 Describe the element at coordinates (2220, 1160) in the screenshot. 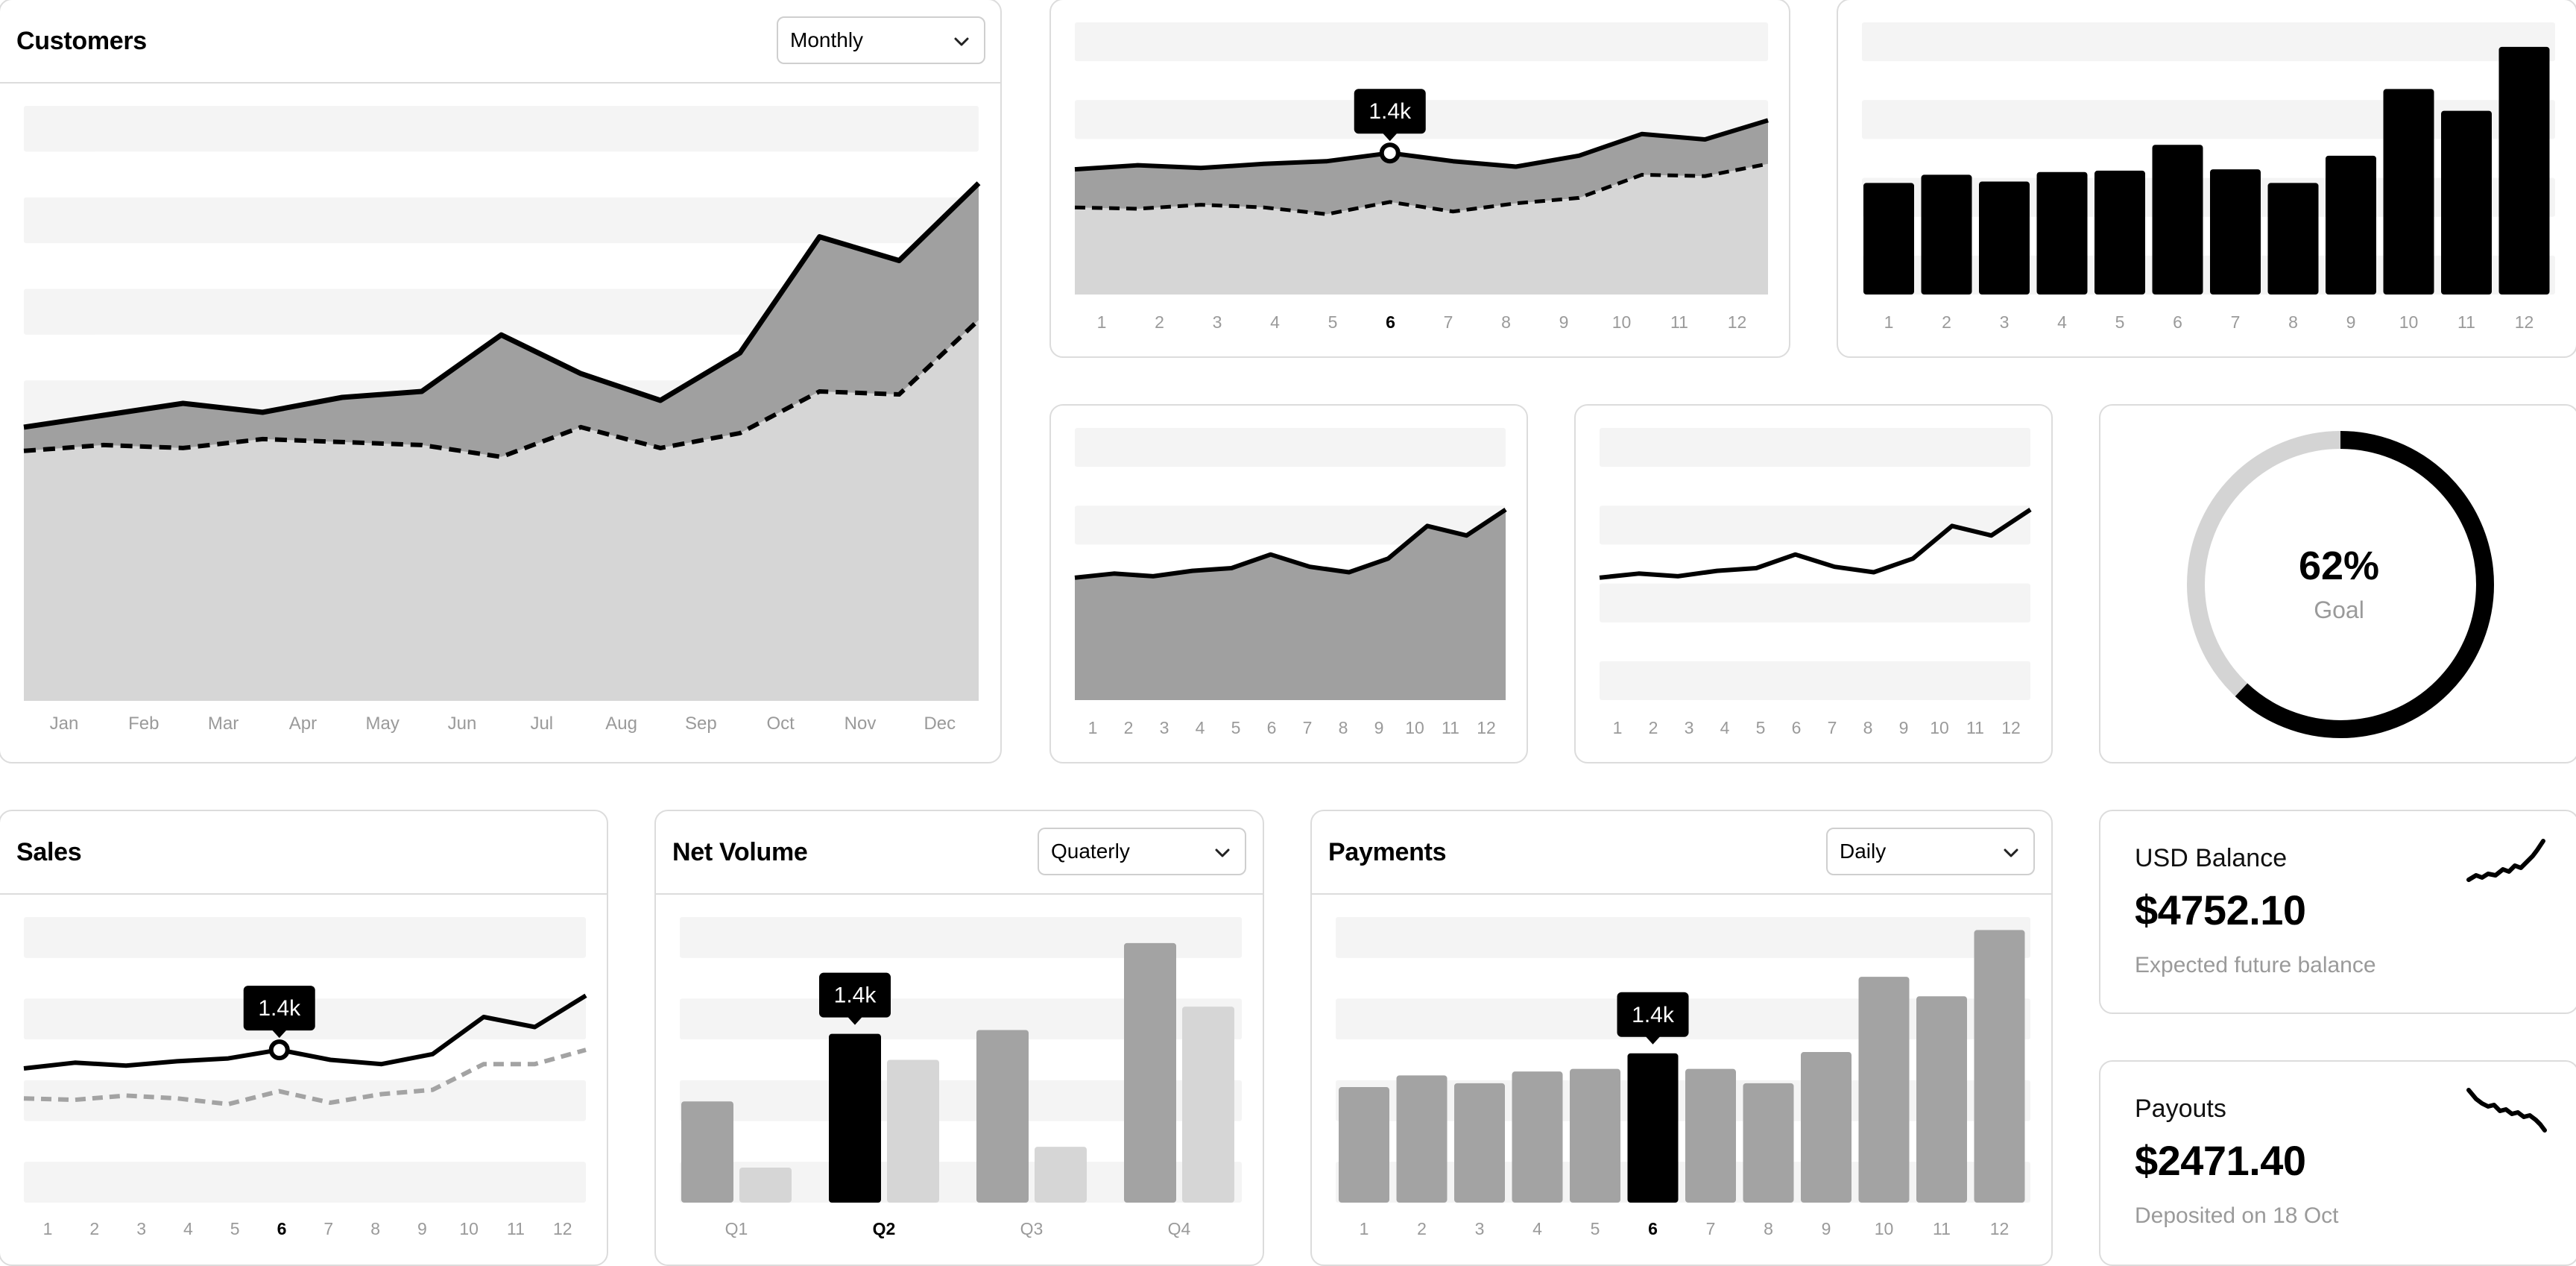

I see `payouts-value: $2471.40` at that location.